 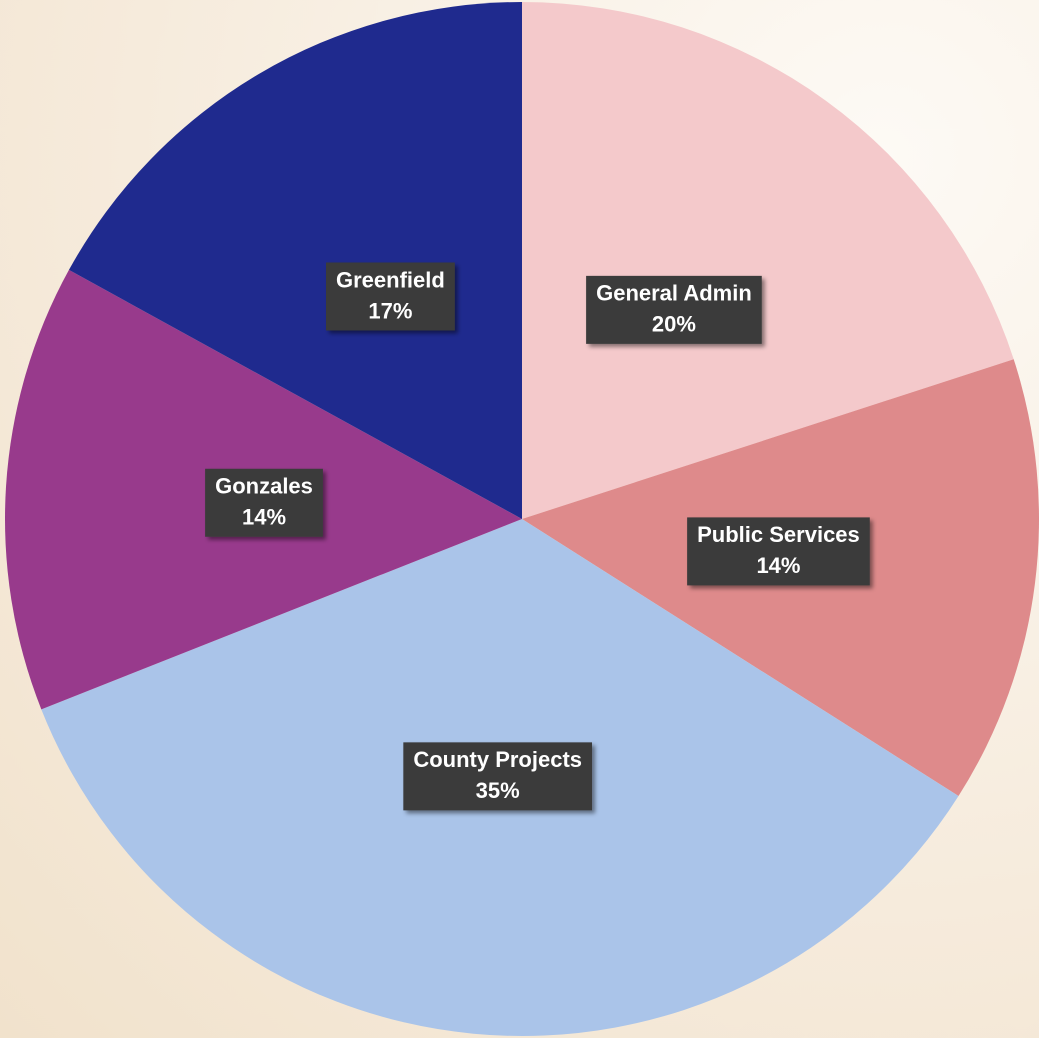 I want to click on label-category: General Admin, so click(x=674, y=293).